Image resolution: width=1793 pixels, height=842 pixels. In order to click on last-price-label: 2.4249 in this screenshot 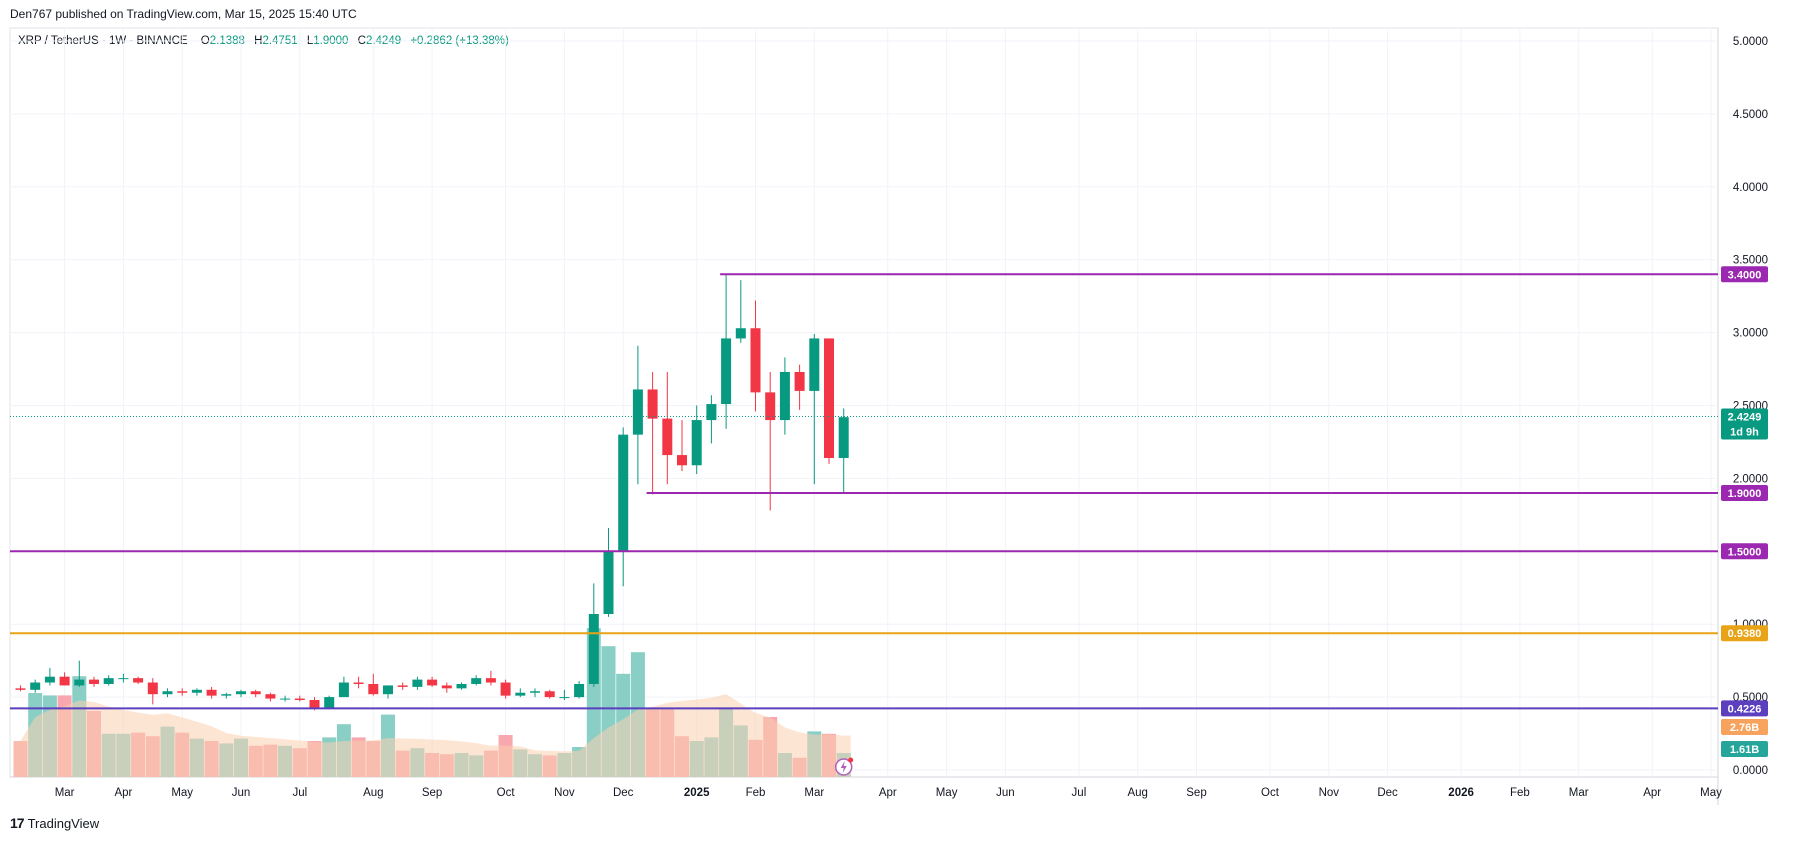, I will do `click(1745, 417)`.